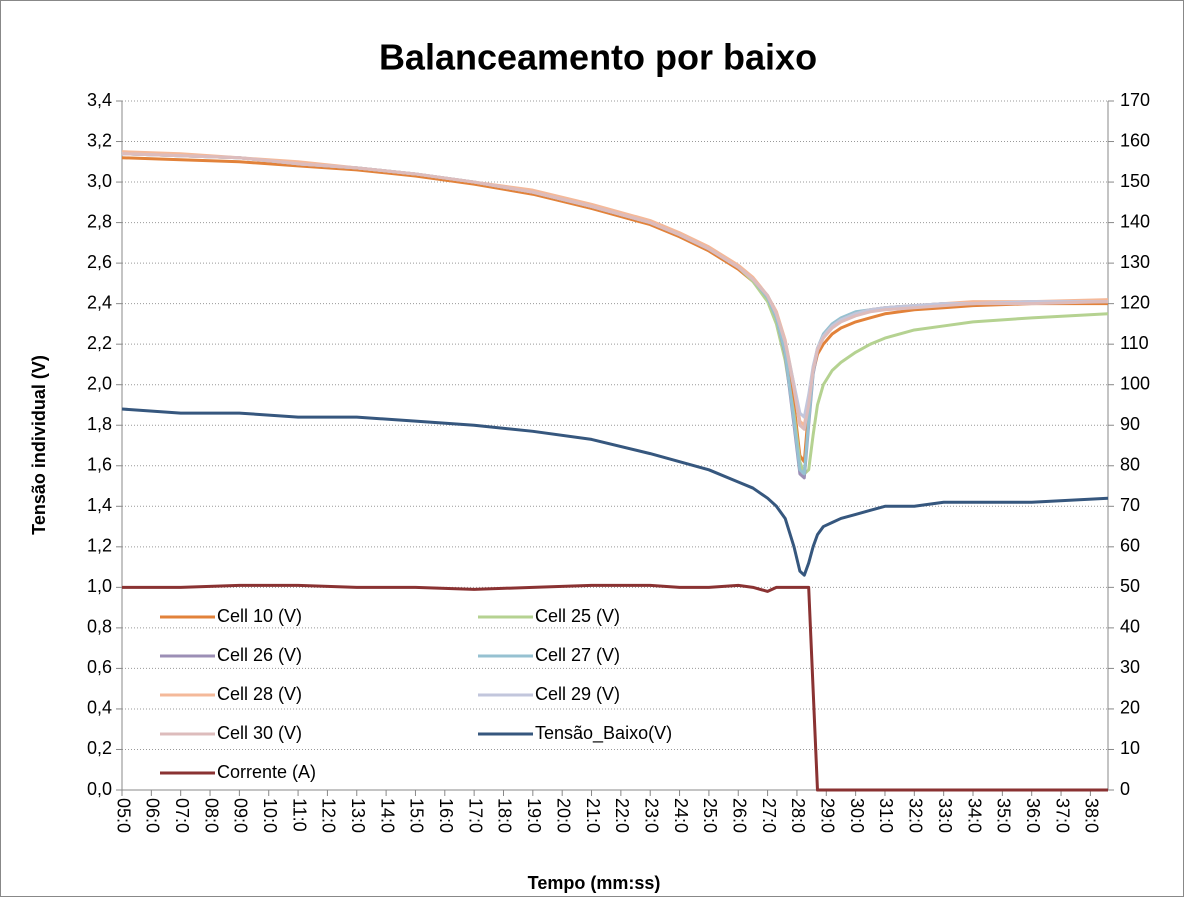 The width and height of the screenshot is (1184, 897). I want to click on y-axis-title: Tensão individual (V), so click(39, 445).